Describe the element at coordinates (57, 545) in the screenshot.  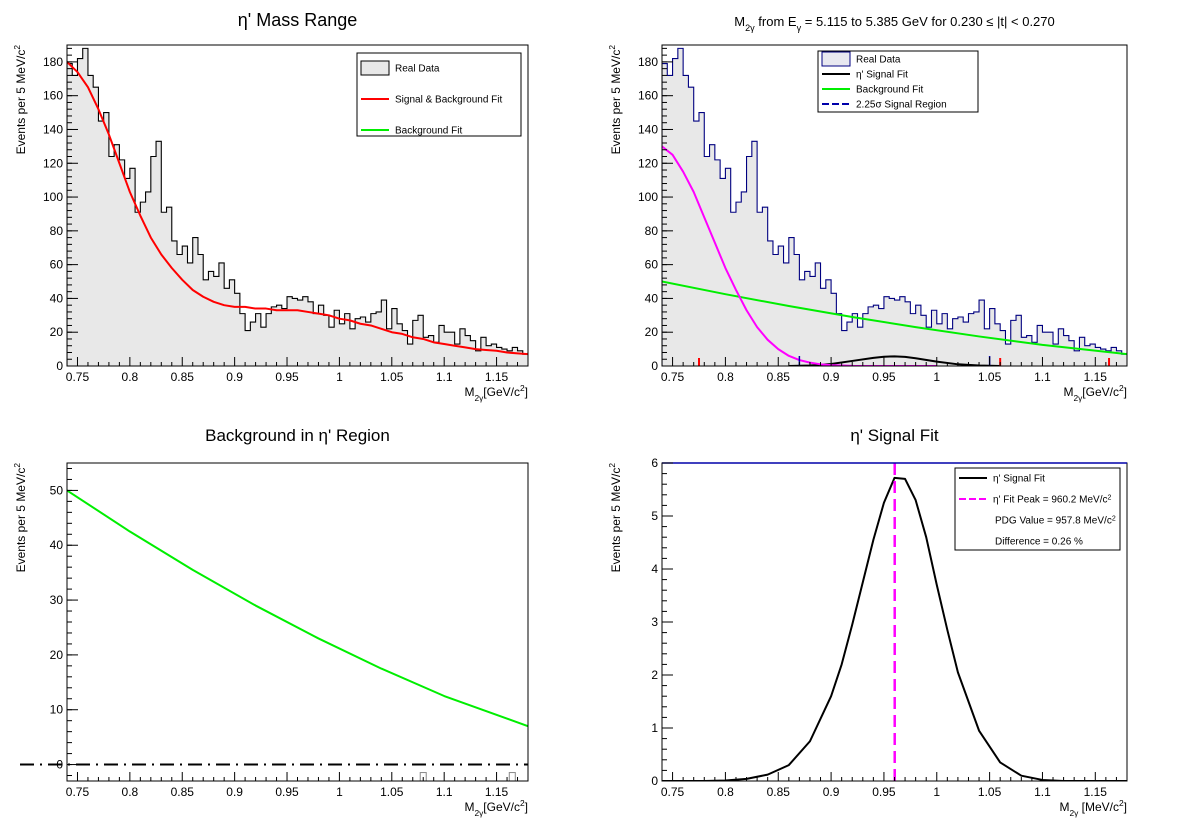
I see `y-tick-label-4: 40` at that location.